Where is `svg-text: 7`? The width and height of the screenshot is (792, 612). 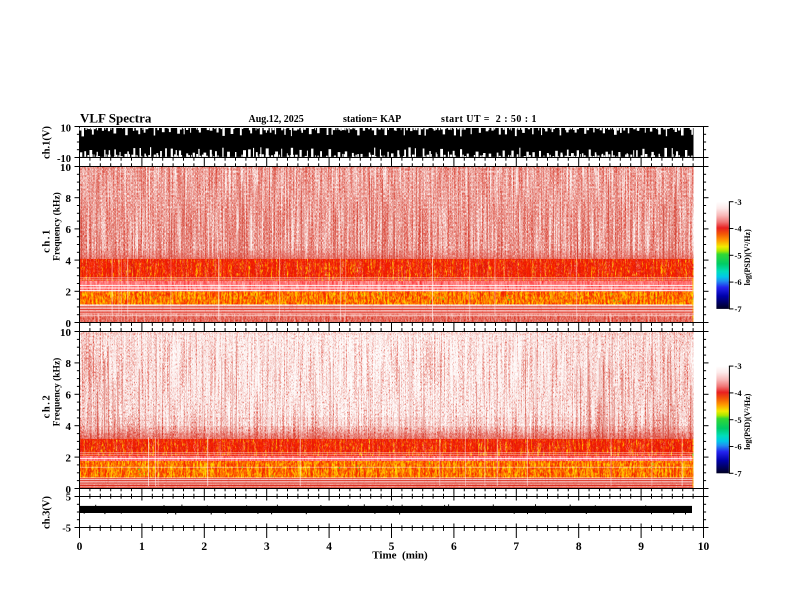 svg-text: 7 is located at coordinates (516, 547).